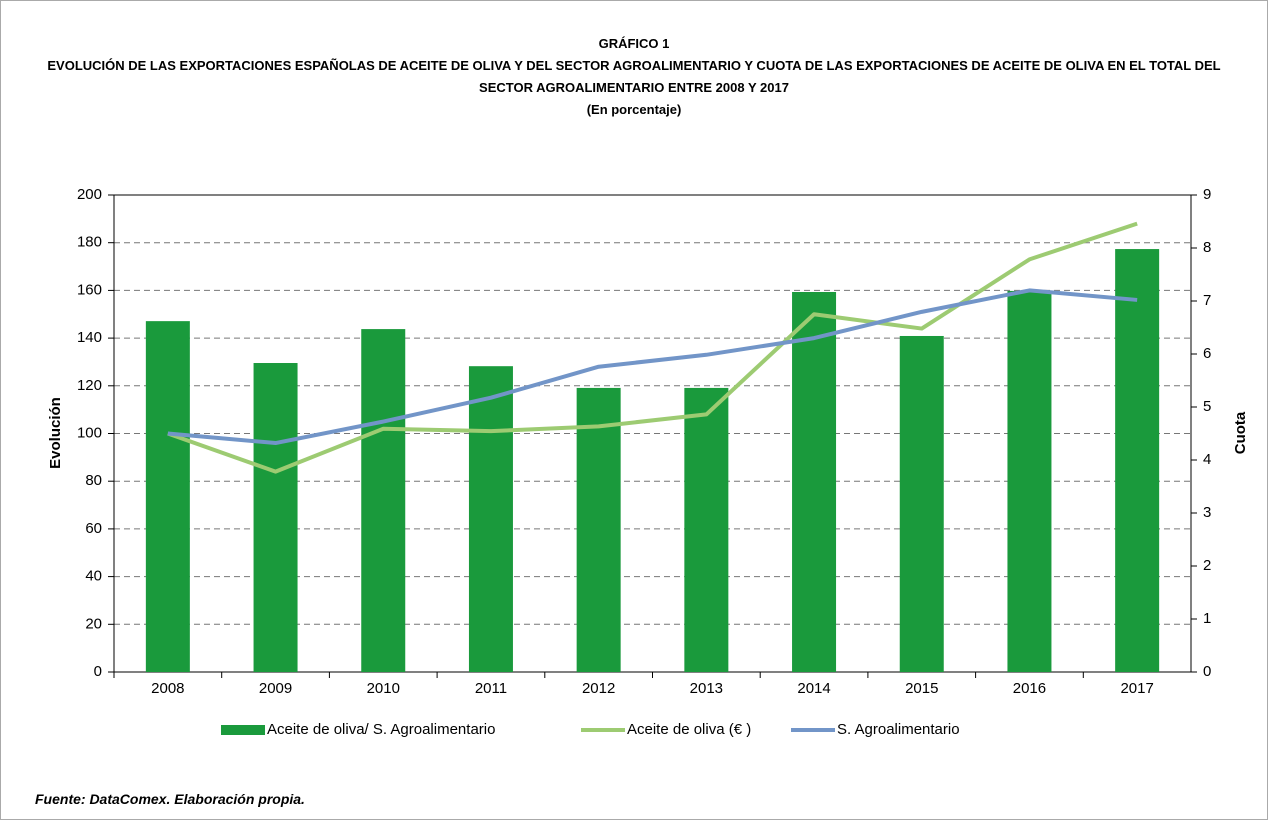  Describe the element at coordinates (89, 289) in the screenshot. I see `y-tick-label: 160` at that location.